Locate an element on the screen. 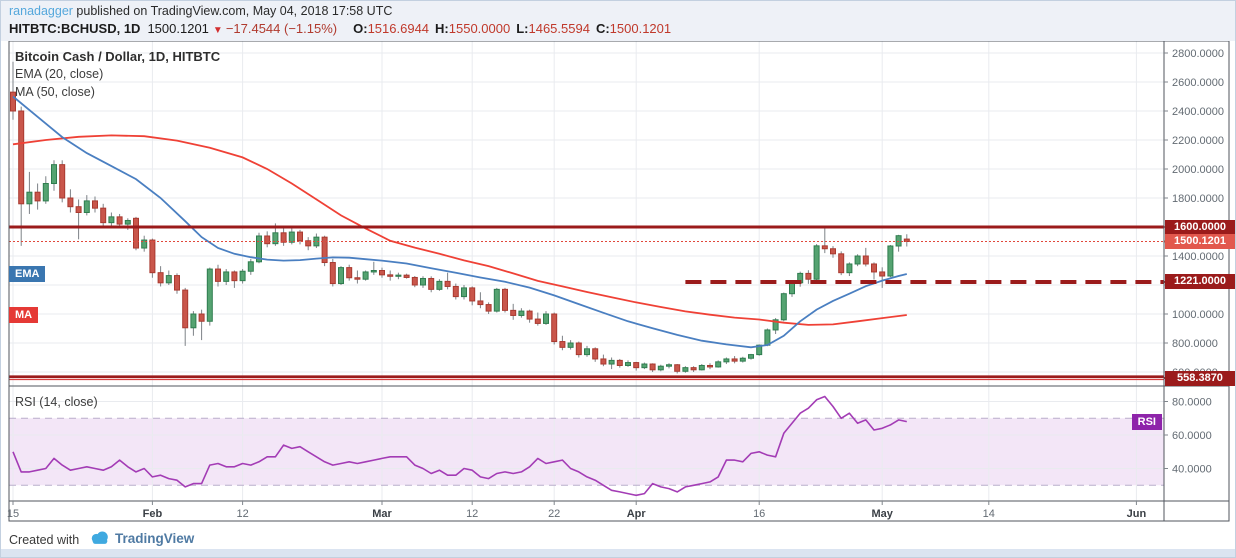 The height and width of the screenshot is (558, 1236). svg-text: 14 is located at coordinates (989, 514).